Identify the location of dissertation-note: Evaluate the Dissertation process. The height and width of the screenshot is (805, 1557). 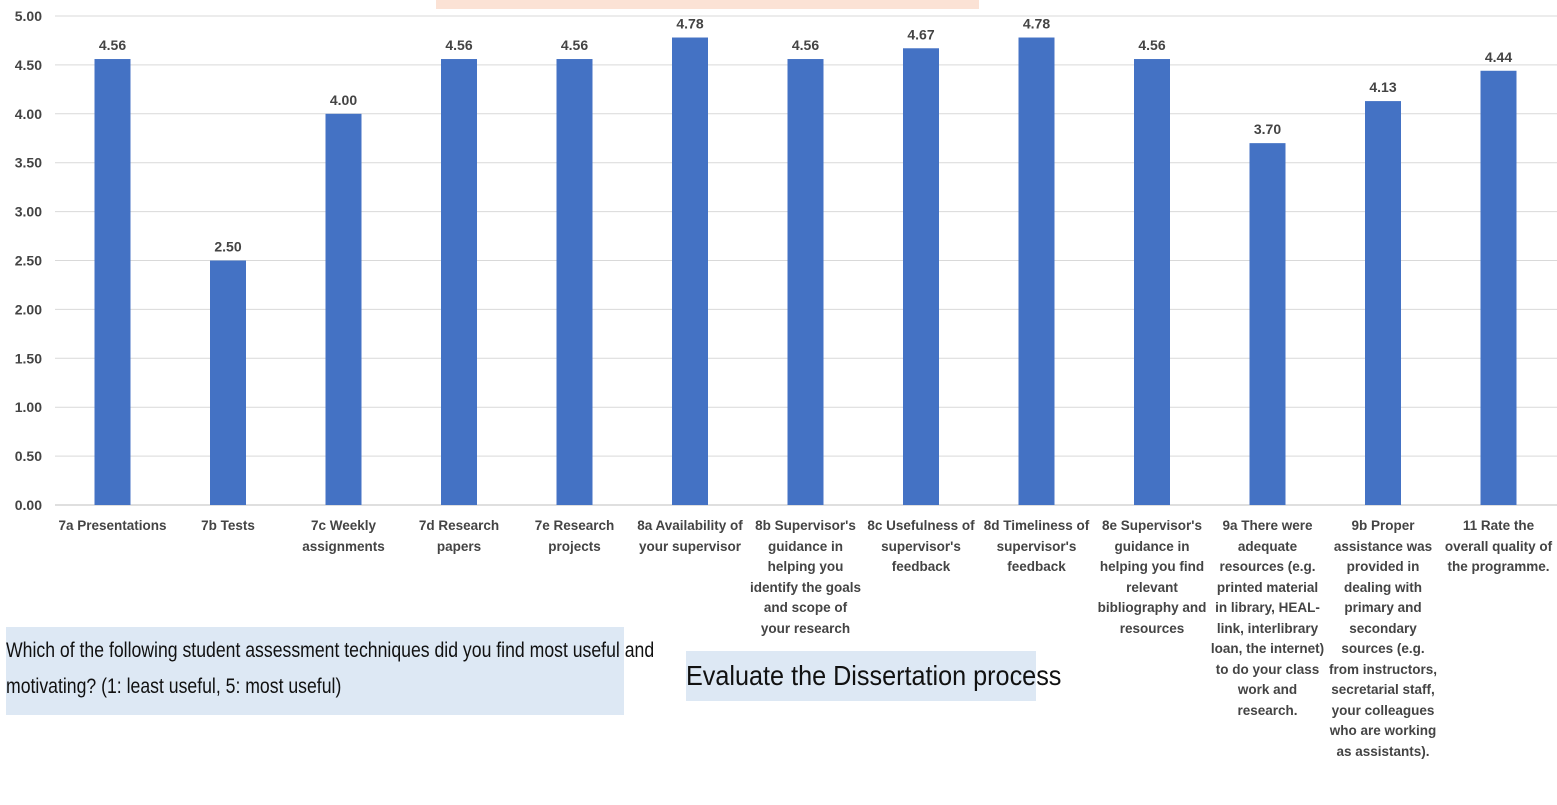
(874, 676).